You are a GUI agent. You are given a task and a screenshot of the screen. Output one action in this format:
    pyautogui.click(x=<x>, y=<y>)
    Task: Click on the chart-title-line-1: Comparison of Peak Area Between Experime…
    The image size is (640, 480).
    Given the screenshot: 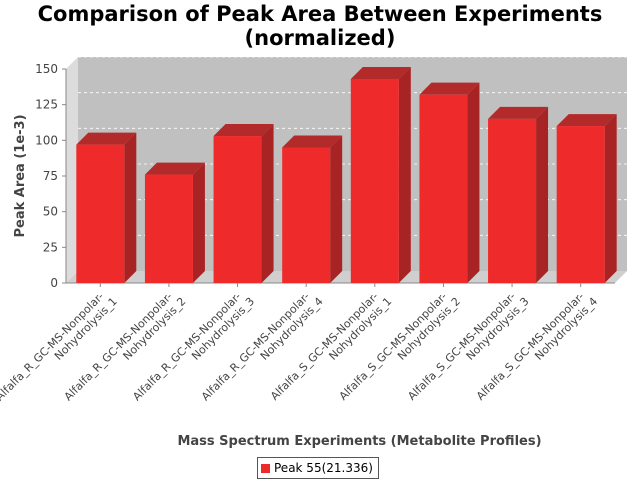 What is the action you would take?
    pyautogui.click(x=320, y=14)
    